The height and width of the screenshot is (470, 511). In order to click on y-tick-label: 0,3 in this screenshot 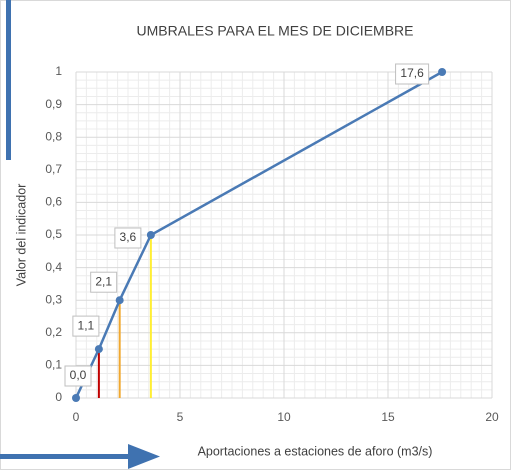, I will do `click(53, 299)`.